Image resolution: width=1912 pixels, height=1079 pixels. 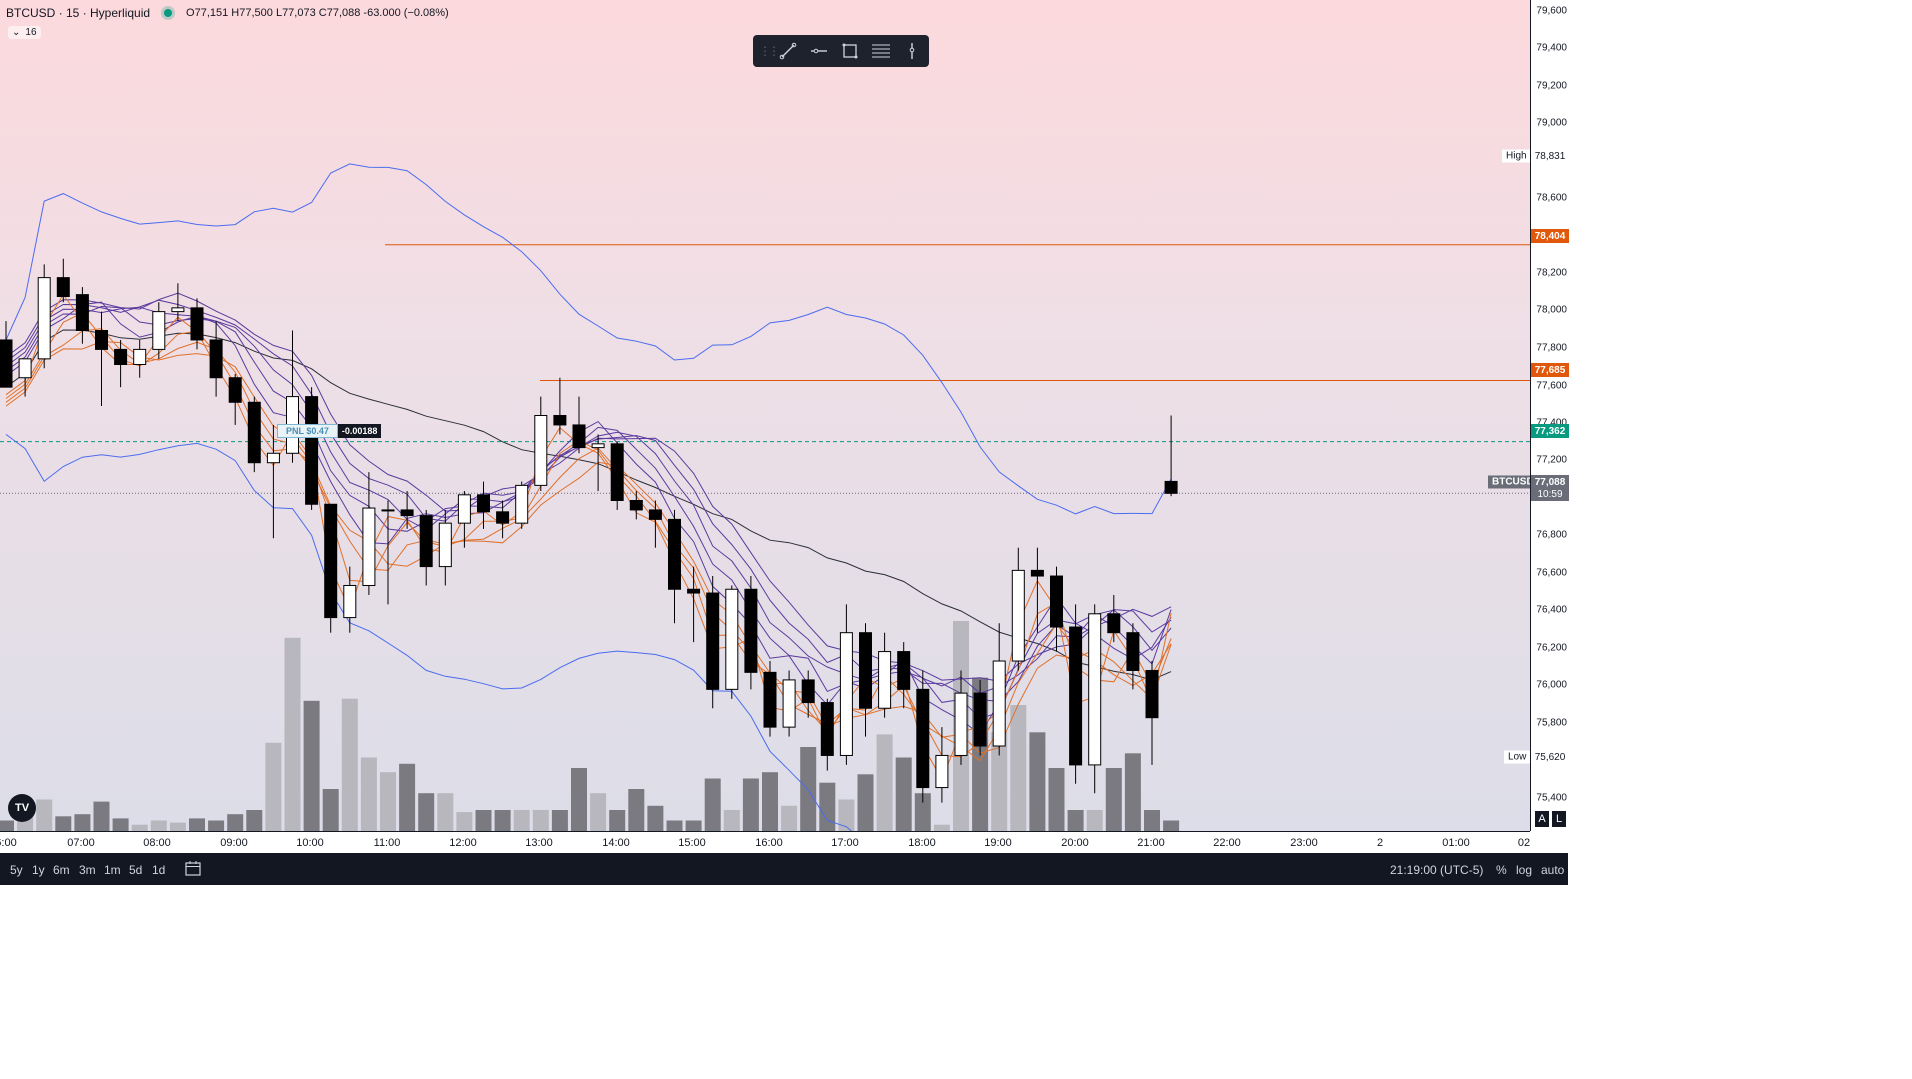 What do you see at coordinates (136, 870) in the screenshot?
I see `range-5d-button: 5d` at bounding box center [136, 870].